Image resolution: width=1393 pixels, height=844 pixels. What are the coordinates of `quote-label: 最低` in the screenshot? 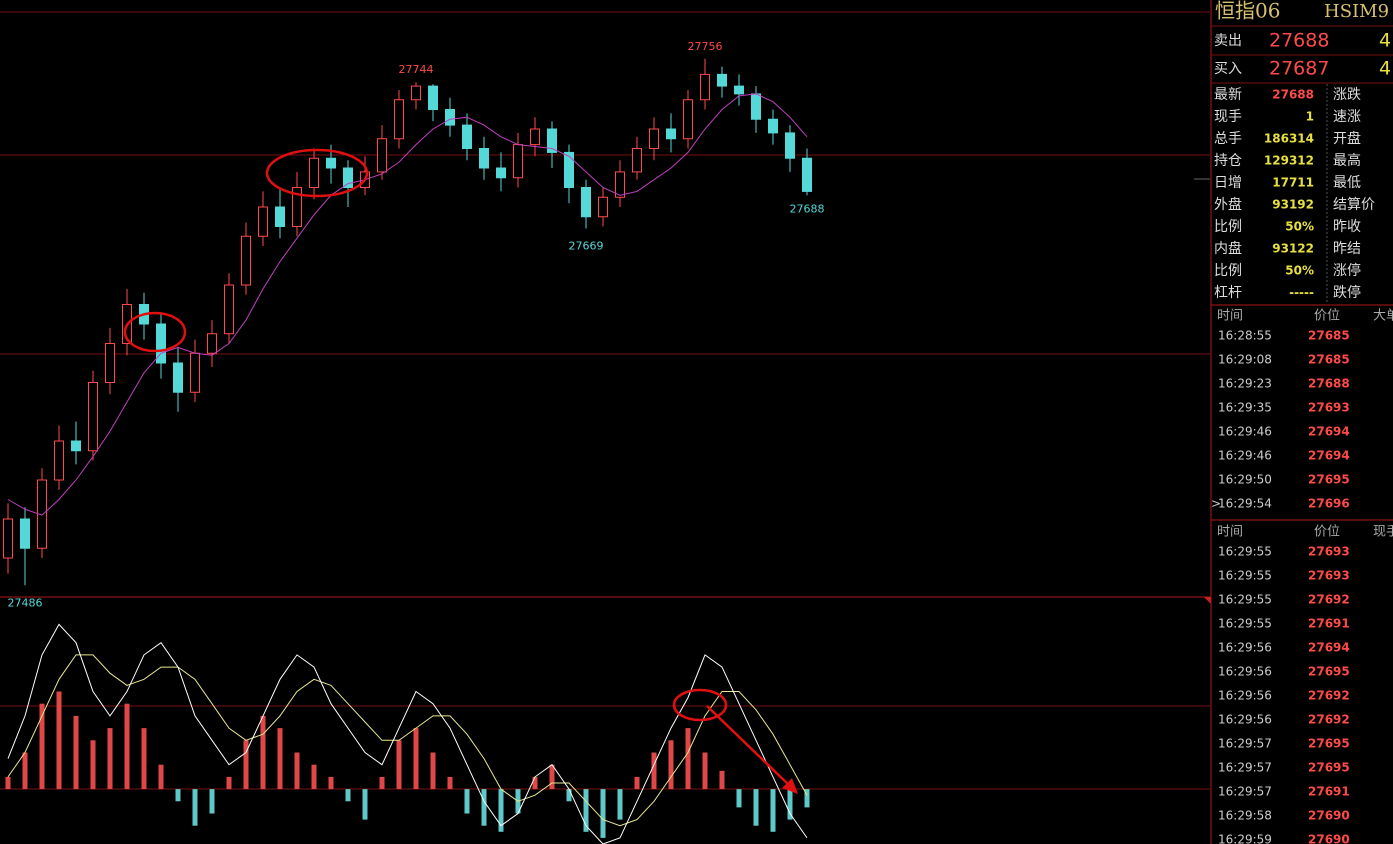 It's located at (1347, 183).